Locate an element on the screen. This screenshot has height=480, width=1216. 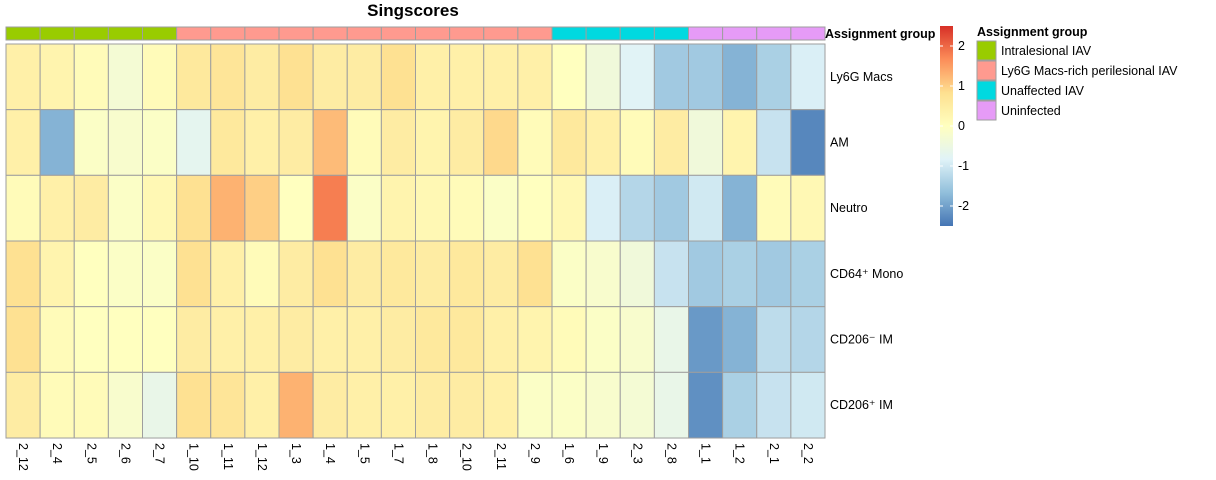
row-label: Neutro is located at coordinates (849, 208).